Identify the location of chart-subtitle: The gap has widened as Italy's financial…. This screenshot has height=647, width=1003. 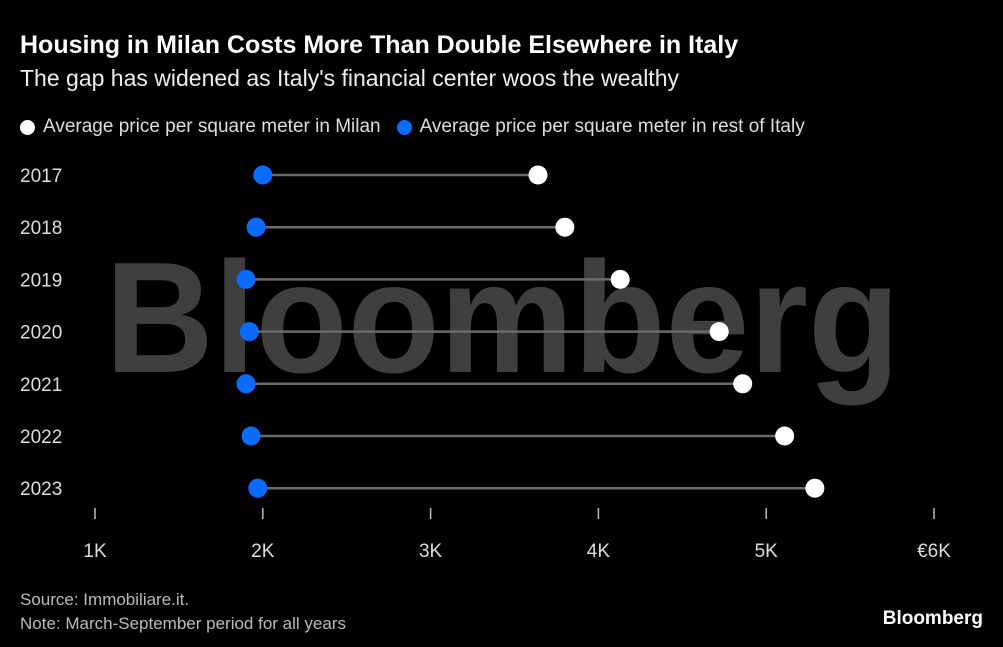
(349, 78).